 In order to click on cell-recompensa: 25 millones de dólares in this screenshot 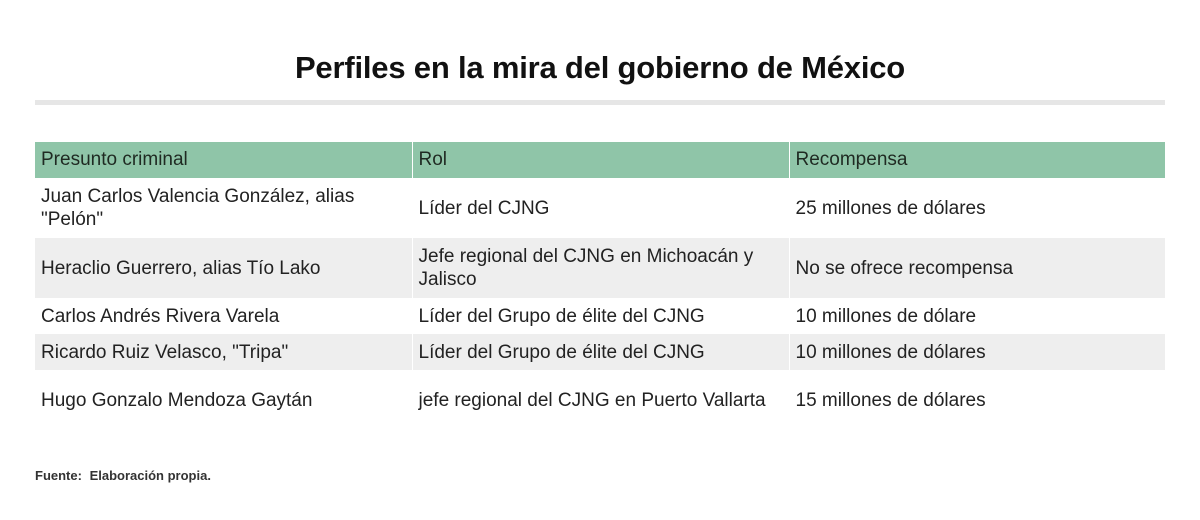, I will do `click(977, 208)`.